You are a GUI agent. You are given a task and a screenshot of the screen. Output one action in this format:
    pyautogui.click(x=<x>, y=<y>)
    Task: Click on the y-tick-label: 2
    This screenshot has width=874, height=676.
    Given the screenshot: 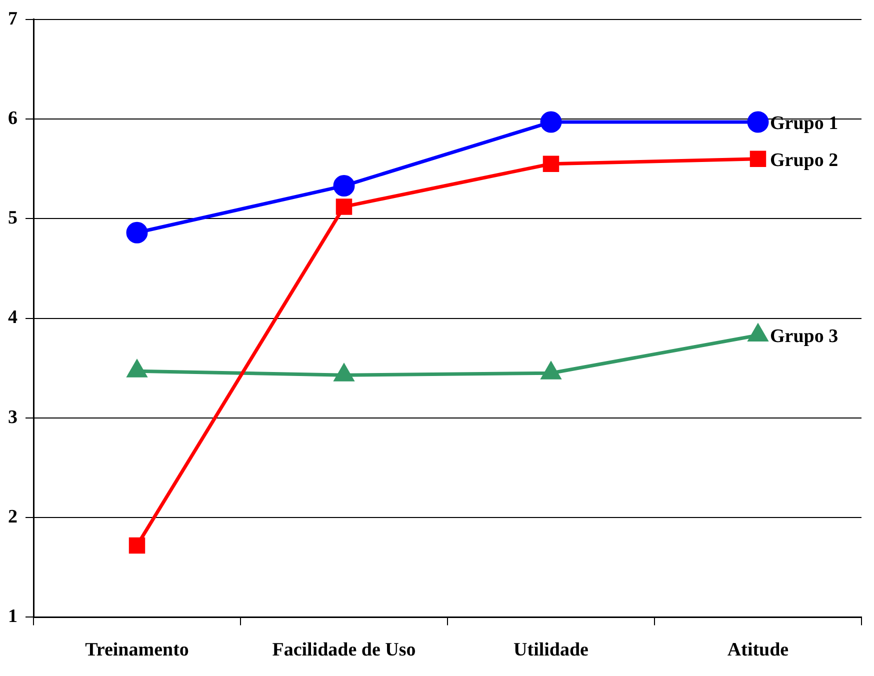 What is the action you would take?
    pyautogui.click(x=13, y=517)
    